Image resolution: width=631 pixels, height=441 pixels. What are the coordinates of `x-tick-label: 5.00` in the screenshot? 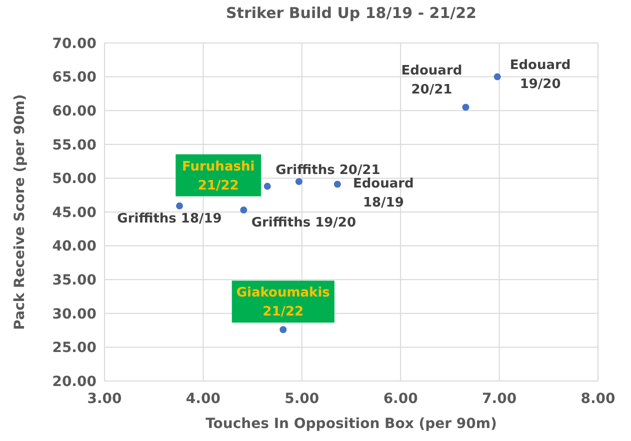 It's located at (302, 399).